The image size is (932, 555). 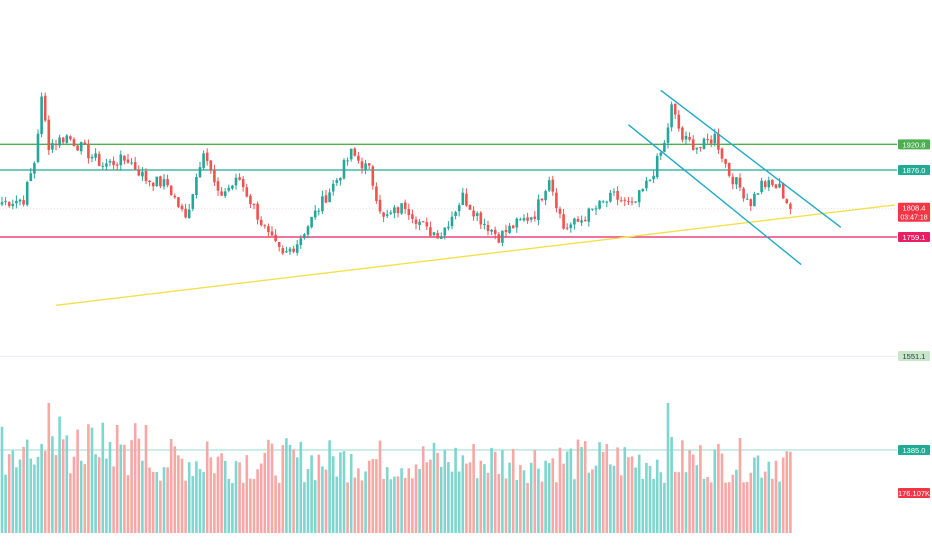 I want to click on price-label-1876: 1876.0, so click(x=914, y=170).